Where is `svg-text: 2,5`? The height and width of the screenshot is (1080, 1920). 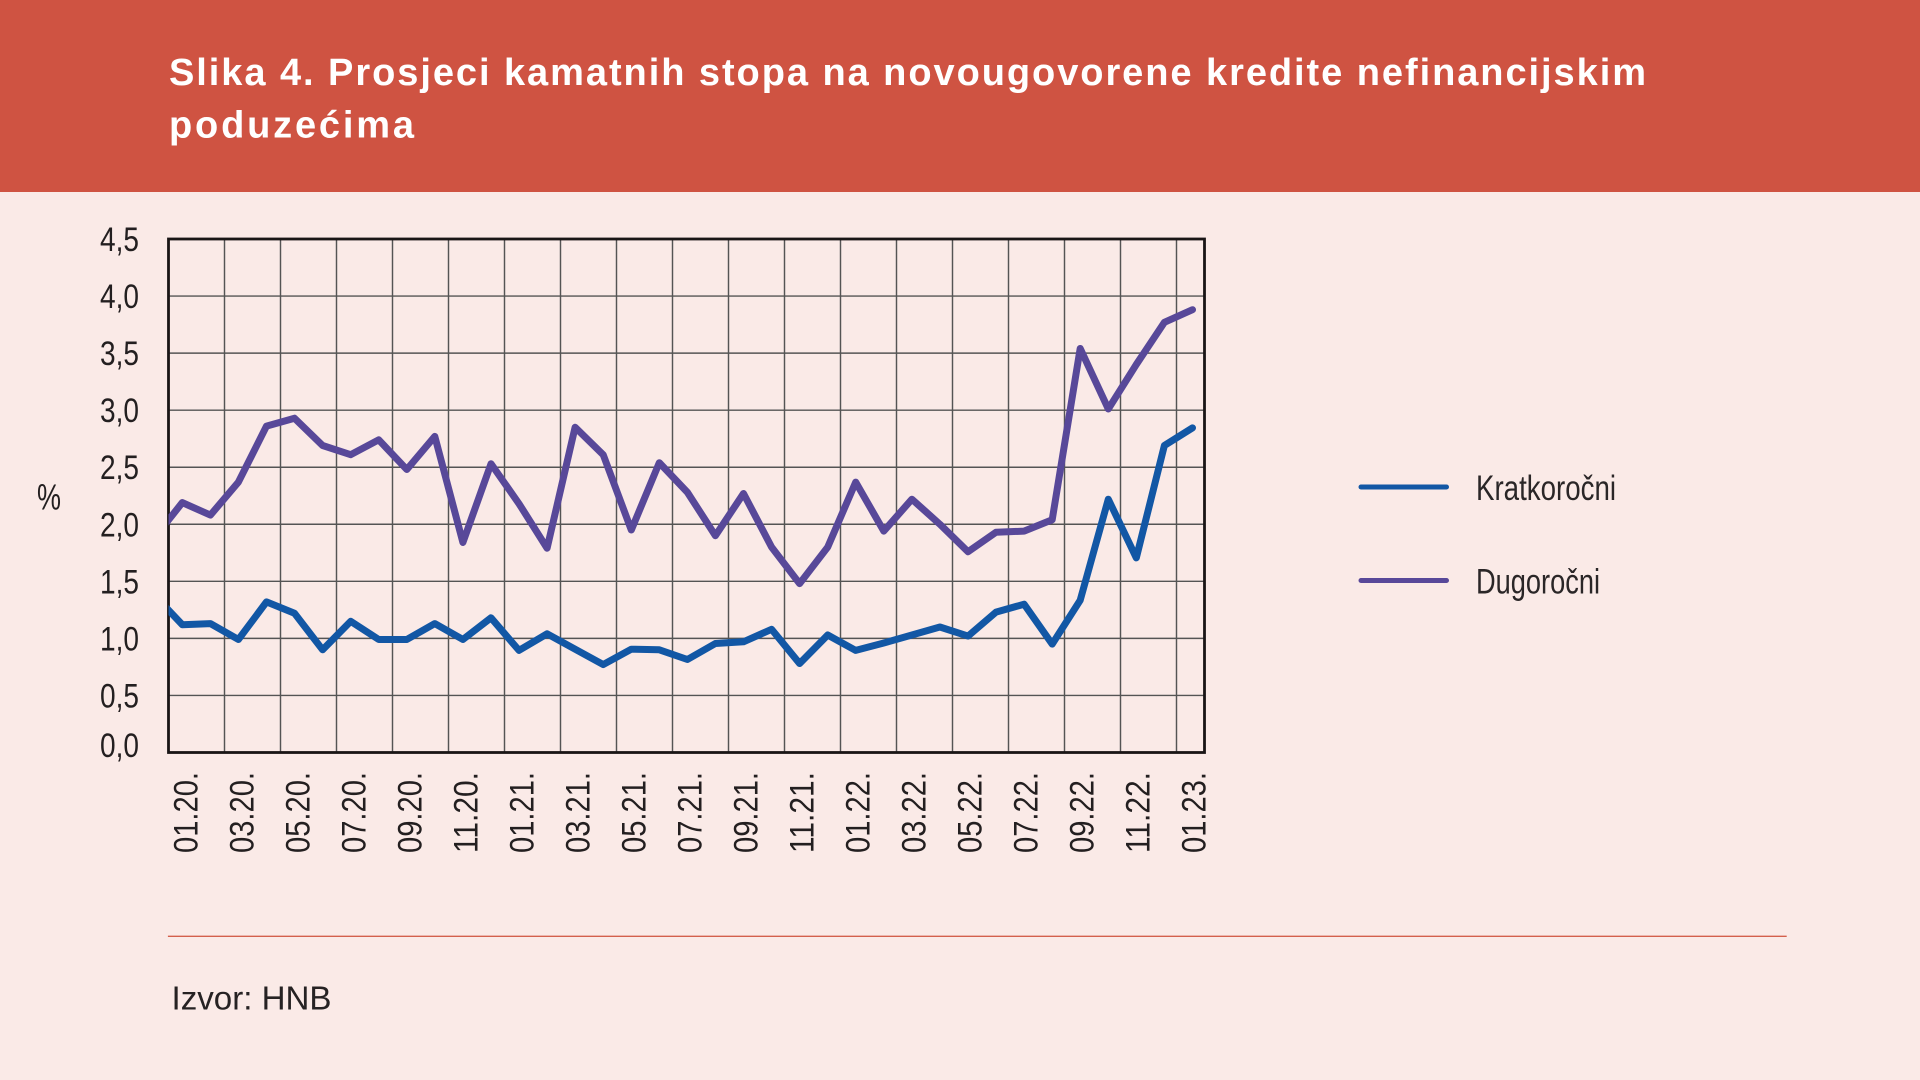
svg-text: 2,5 is located at coordinates (119, 468).